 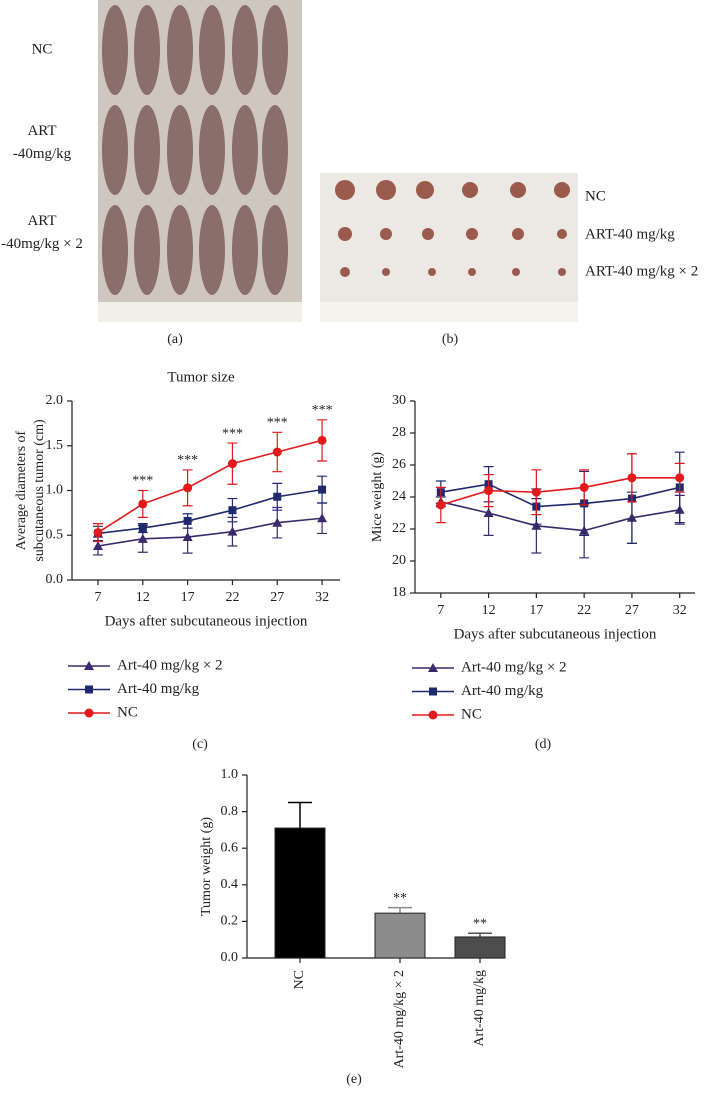 I want to click on y-tick-label: 2.0, so click(x=55, y=400).